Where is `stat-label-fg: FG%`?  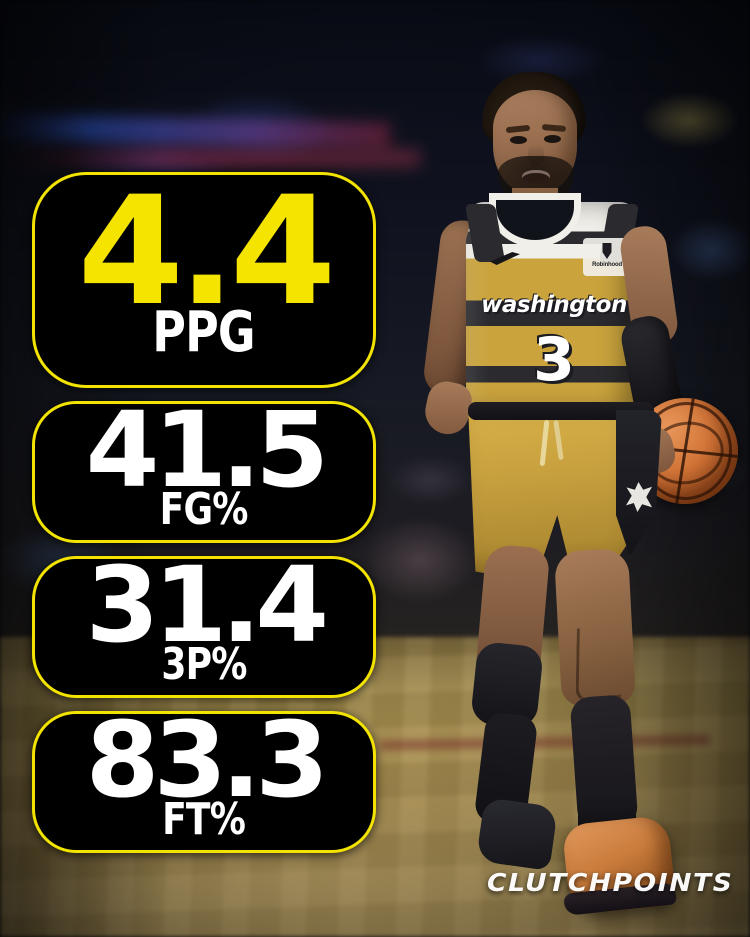 stat-label-fg: FG% is located at coordinates (204, 509).